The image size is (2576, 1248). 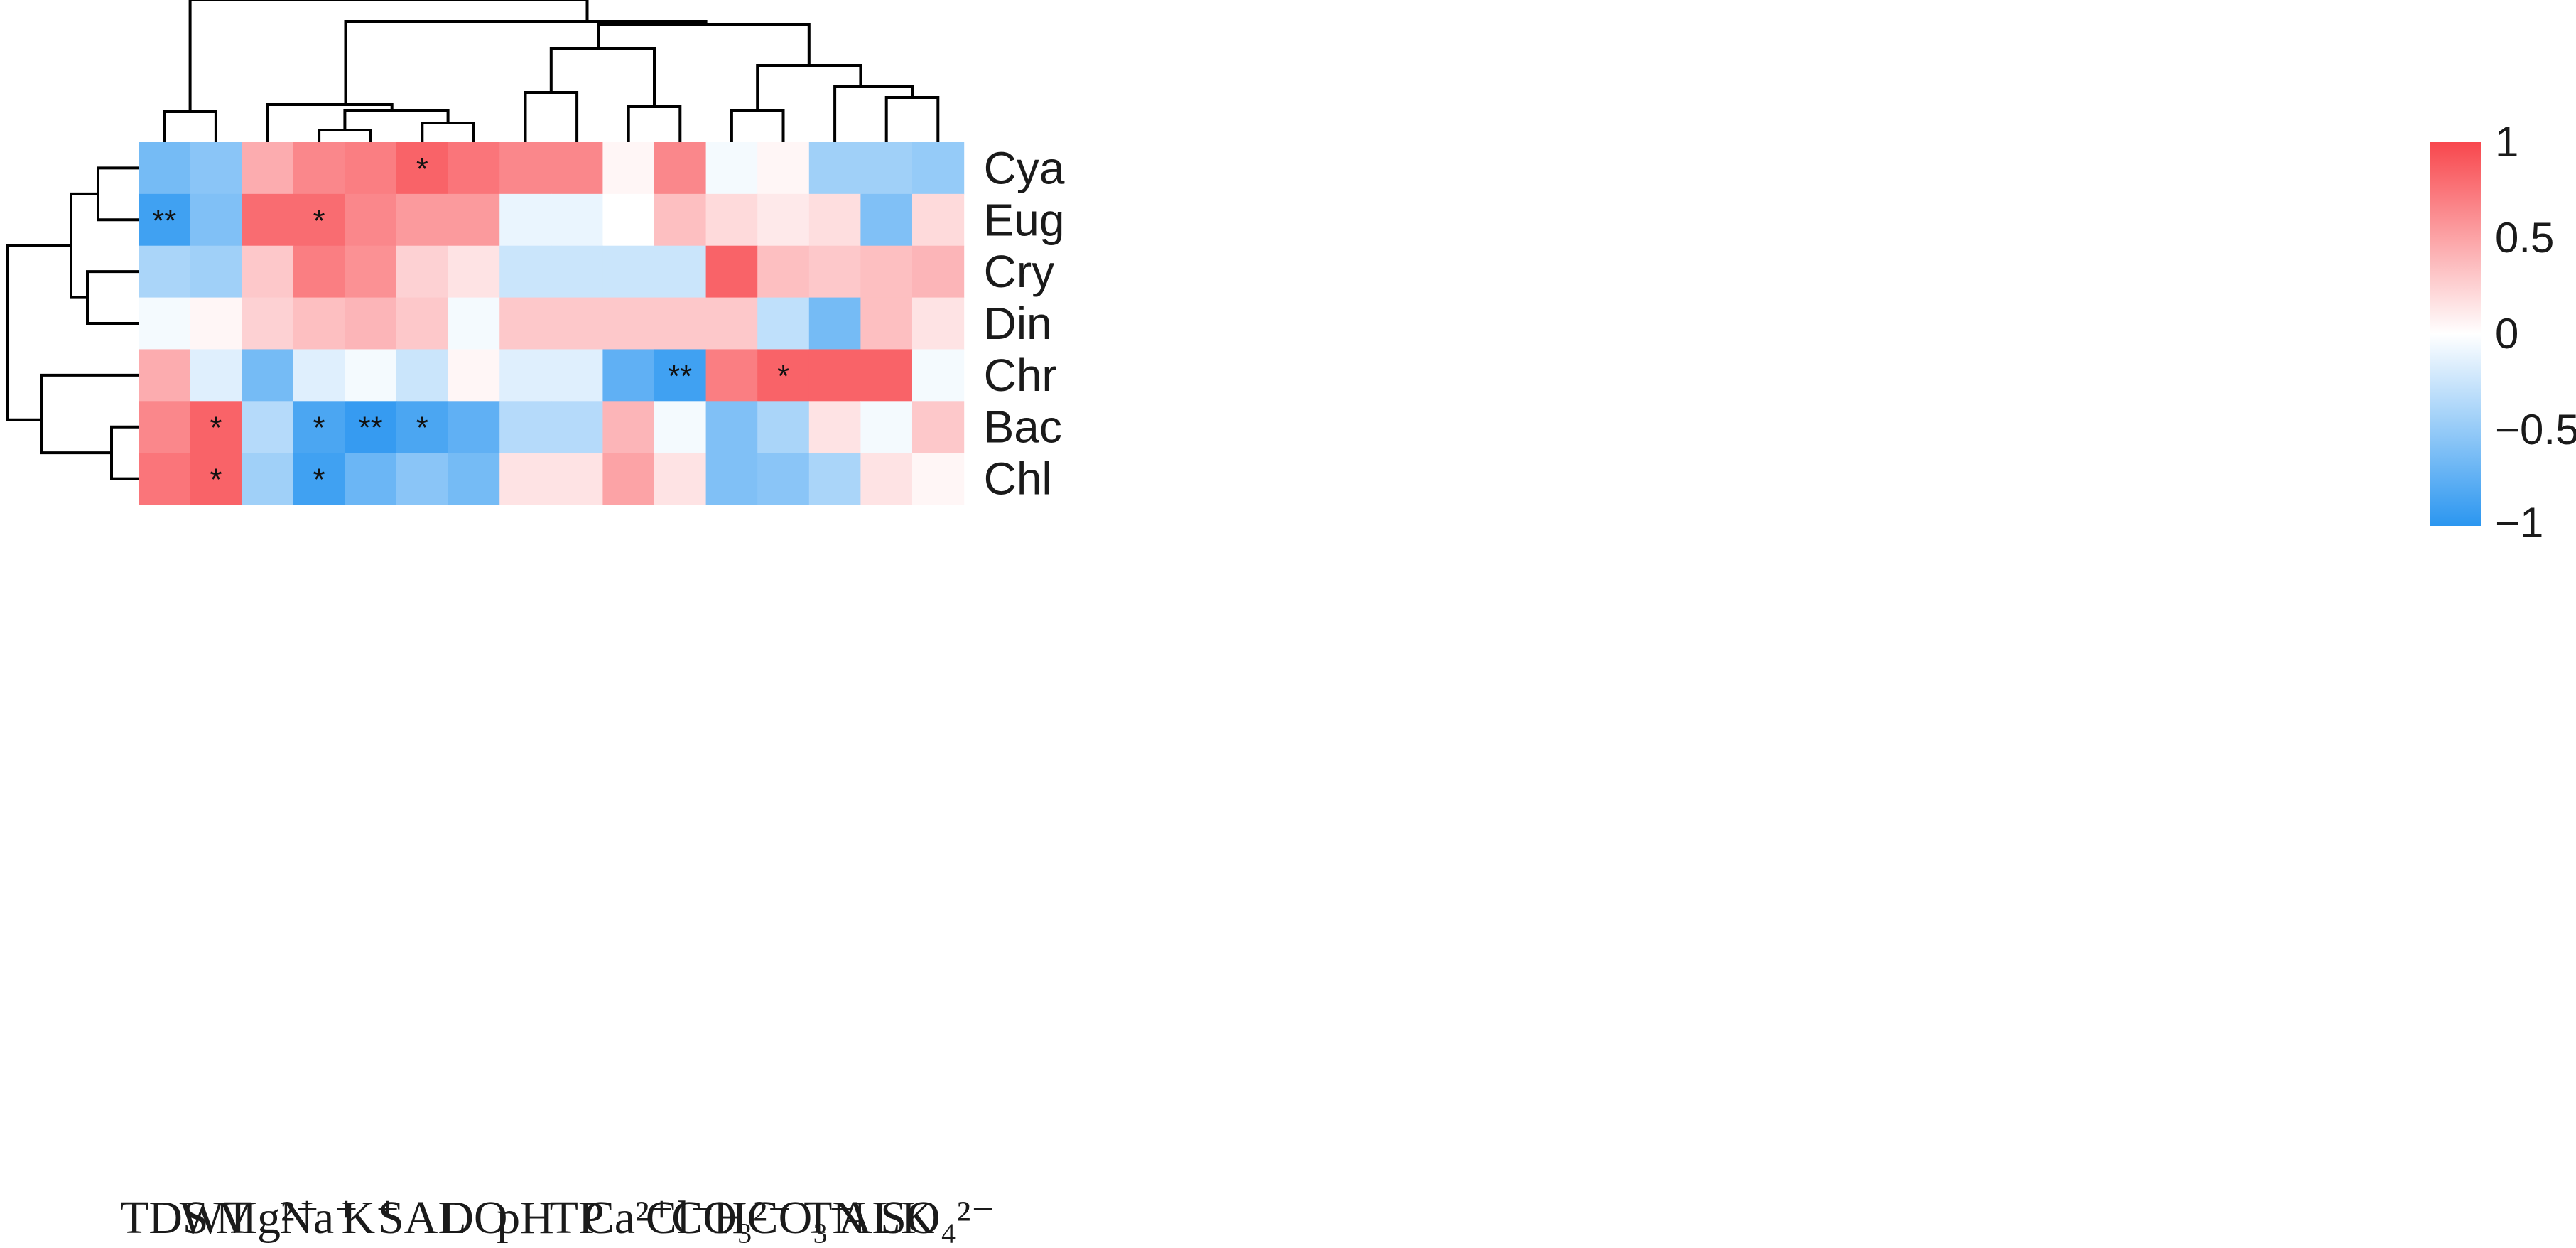 What do you see at coordinates (164, 1218) in the screenshot?
I see `column-label: TDS` at bounding box center [164, 1218].